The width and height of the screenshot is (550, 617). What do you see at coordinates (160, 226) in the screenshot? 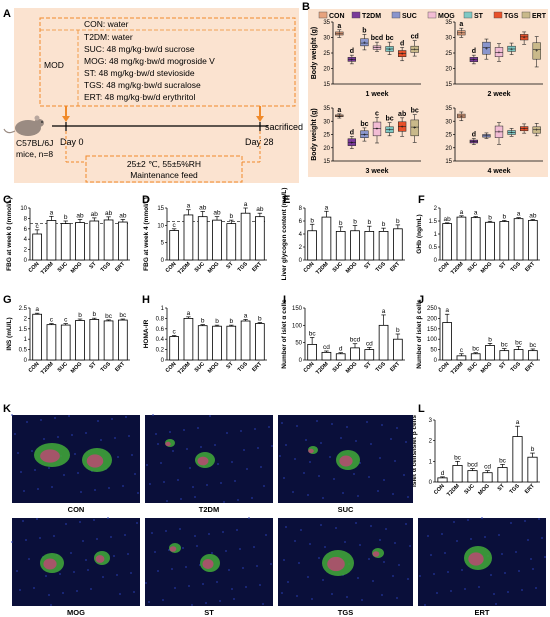
I see `y-tick-label: 10` at bounding box center [160, 226].